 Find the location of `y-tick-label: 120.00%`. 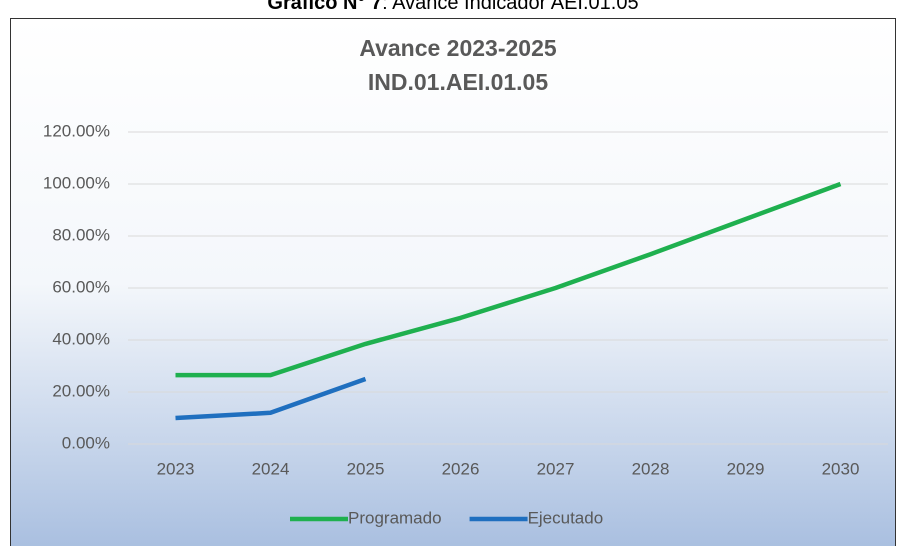

y-tick-label: 120.00% is located at coordinates (76, 130).